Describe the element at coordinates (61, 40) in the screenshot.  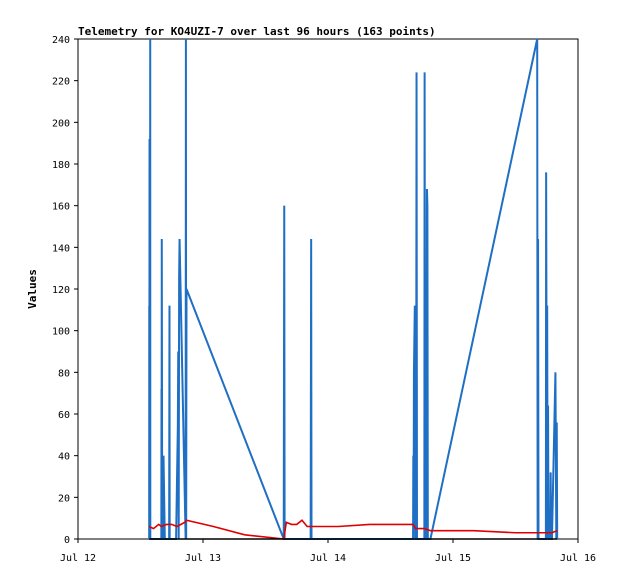
I see `y-tick-label: 240` at that location.